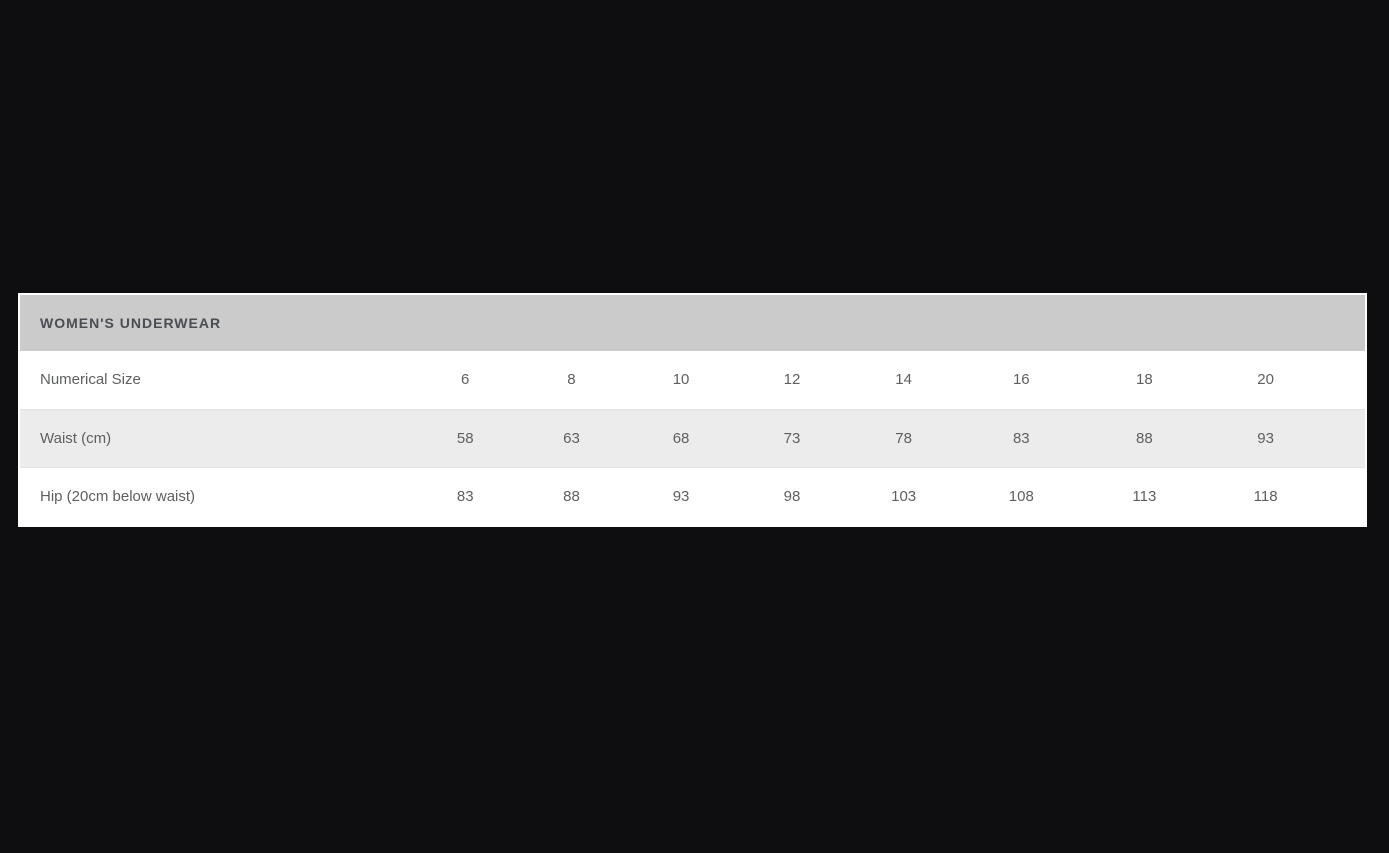 This screenshot has height=853, width=1389. What do you see at coordinates (681, 437) in the screenshot?
I see `table-cell: 68` at bounding box center [681, 437].